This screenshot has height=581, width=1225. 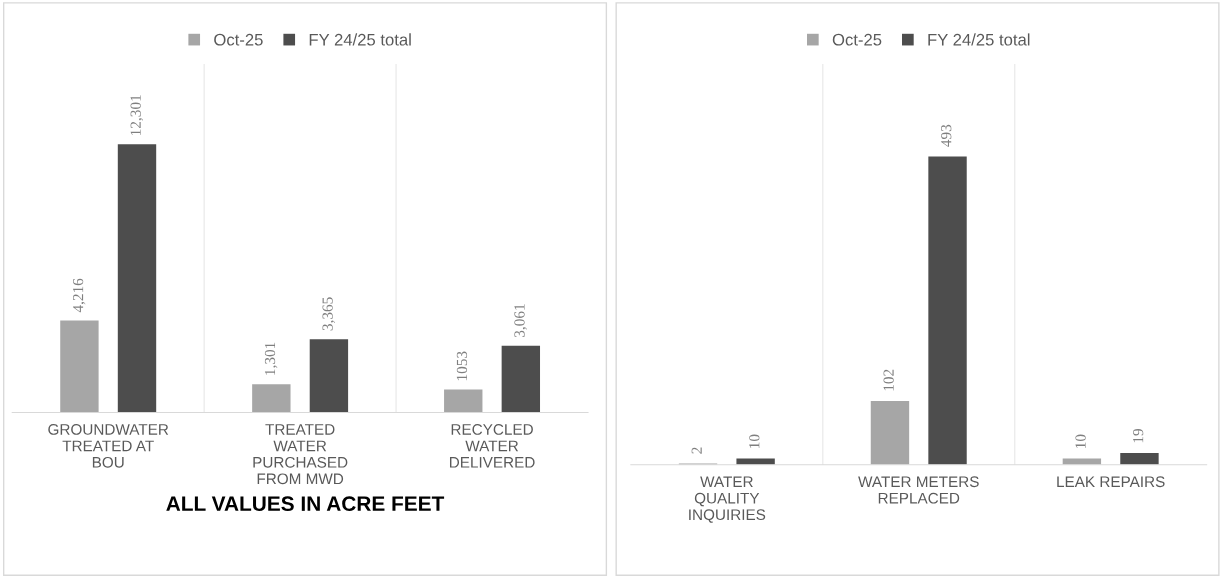 What do you see at coordinates (946, 135) in the screenshot?
I see `data-label: 493` at bounding box center [946, 135].